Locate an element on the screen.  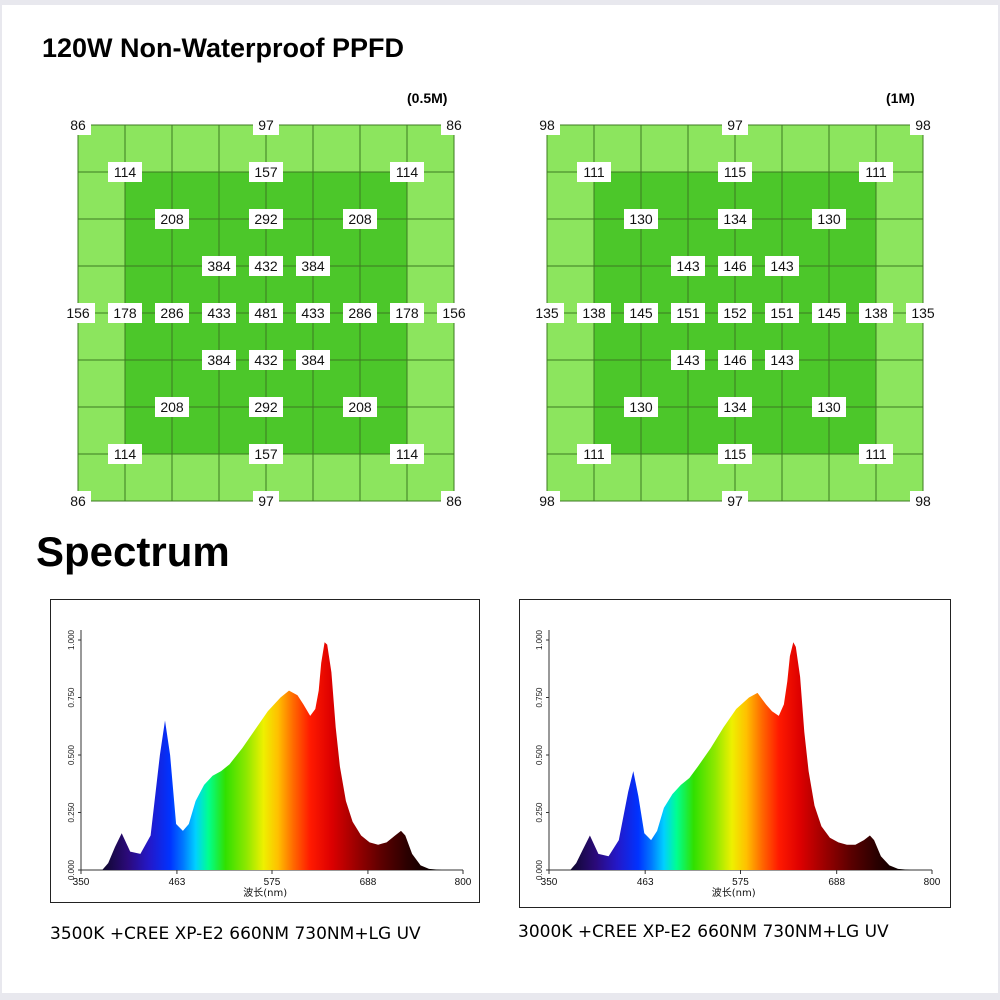
page-title: 120W Non-Waterproof PPFD is located at coordinates (223, 48).